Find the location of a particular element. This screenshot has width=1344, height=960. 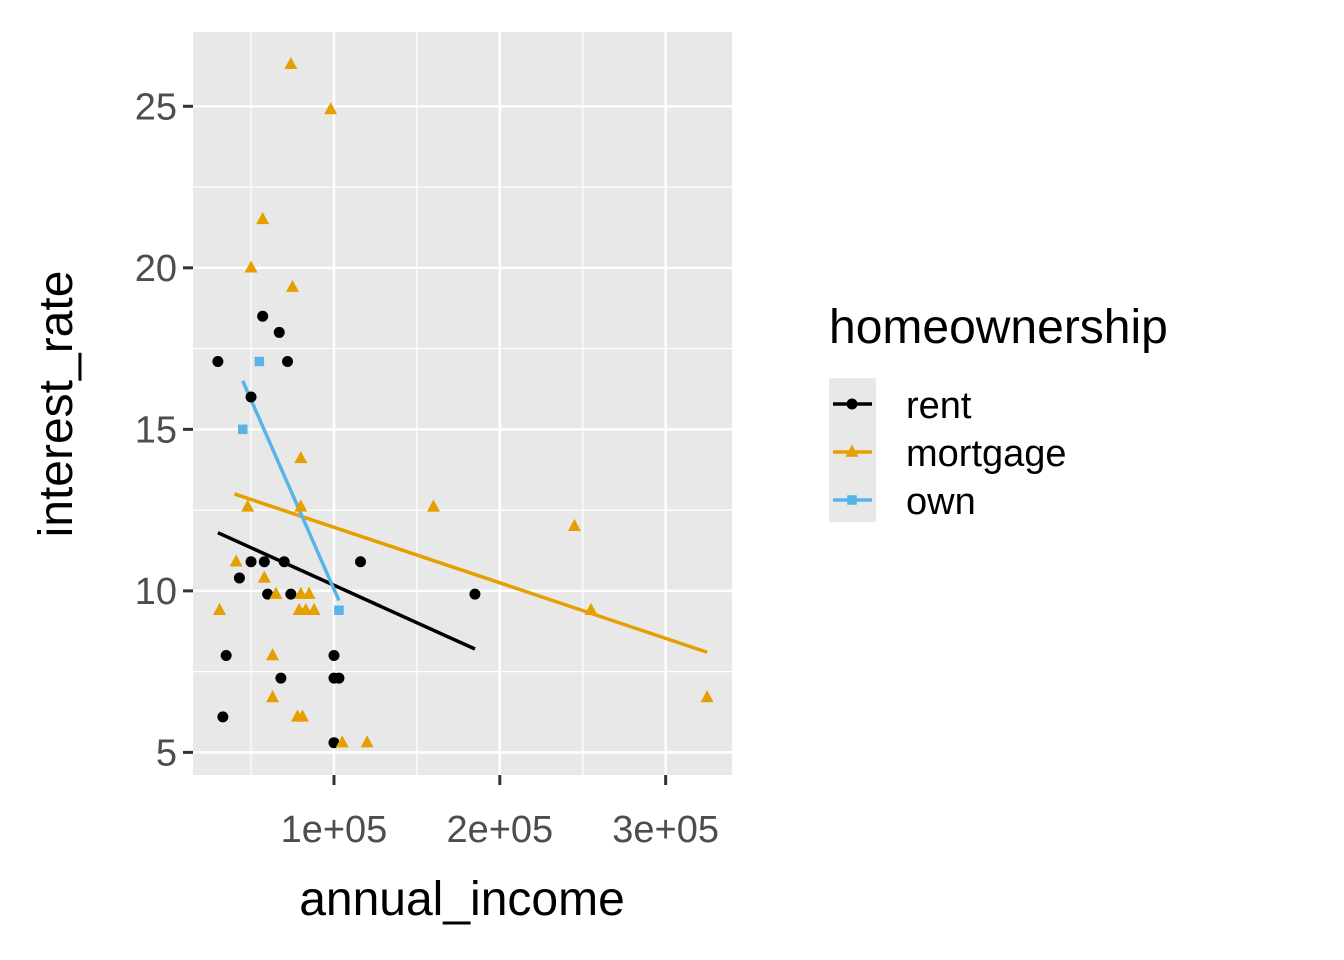

trend-line-rent is located at coordinates (346, 591).